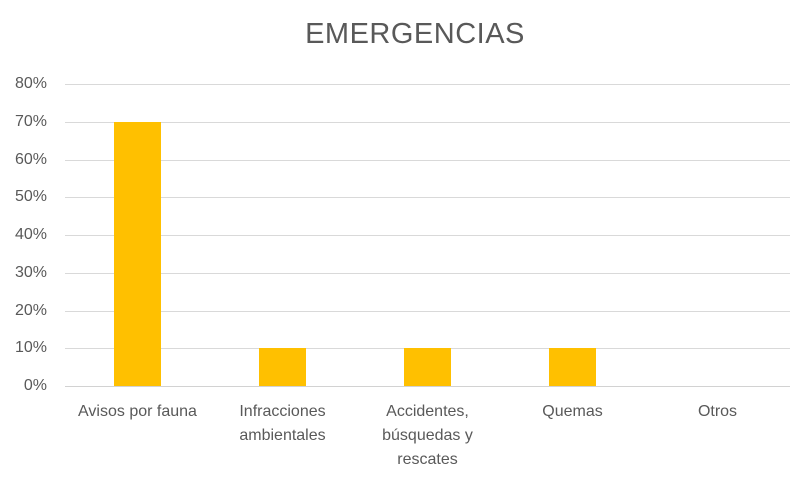  Describe the element at coordinates (415, 34) in the screenshot. I see `chart-title: EMERGENCIAS` at that location.